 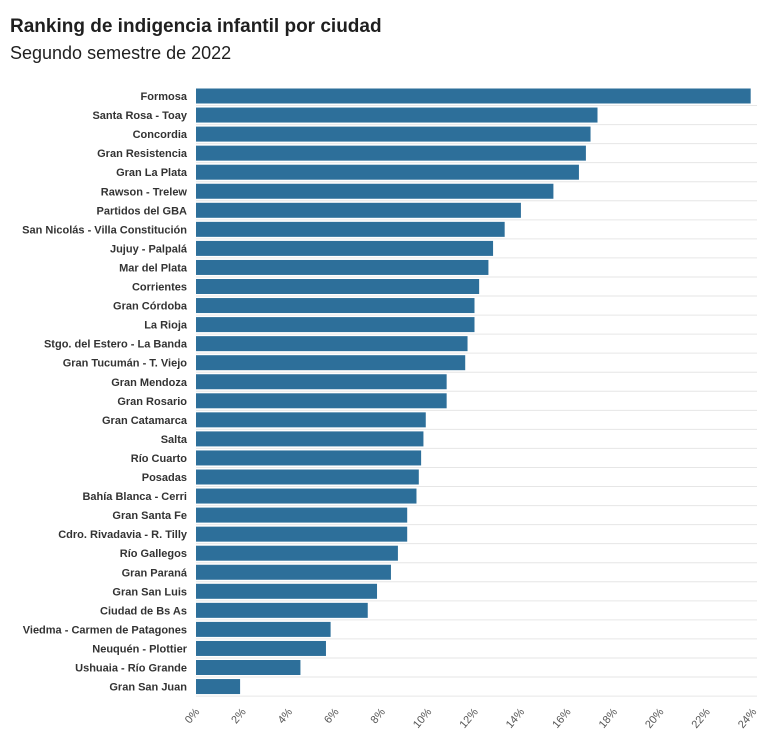 What do you see at coordinates (153, 268) in the screenshot?
I see `category-label: Mar del Plata` at bounding box center [153, 268].